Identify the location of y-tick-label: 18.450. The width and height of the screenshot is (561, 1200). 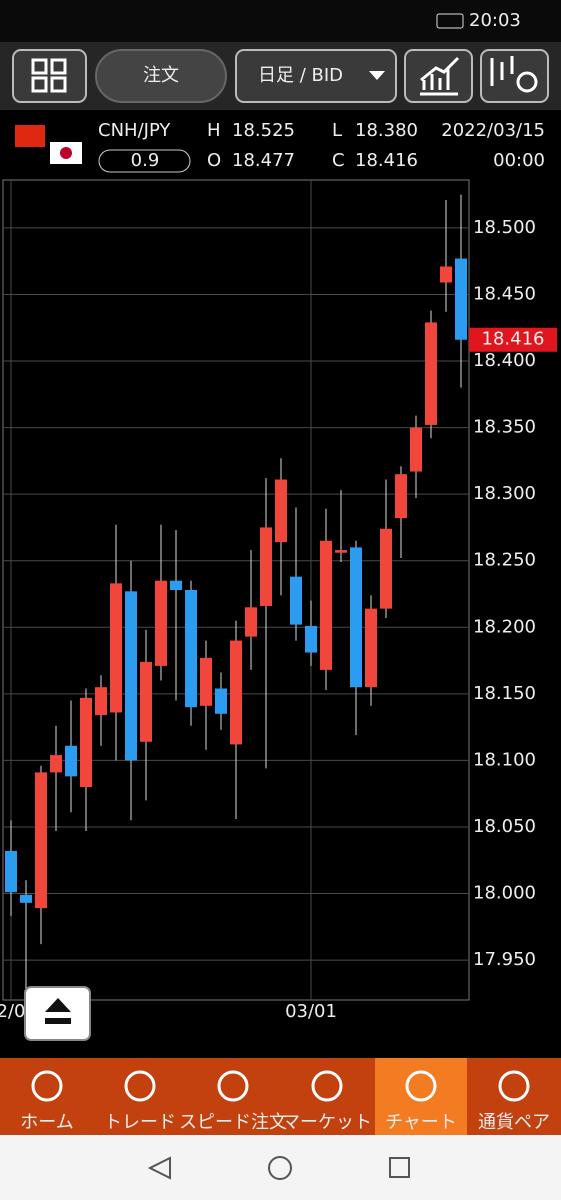
(504, 293).